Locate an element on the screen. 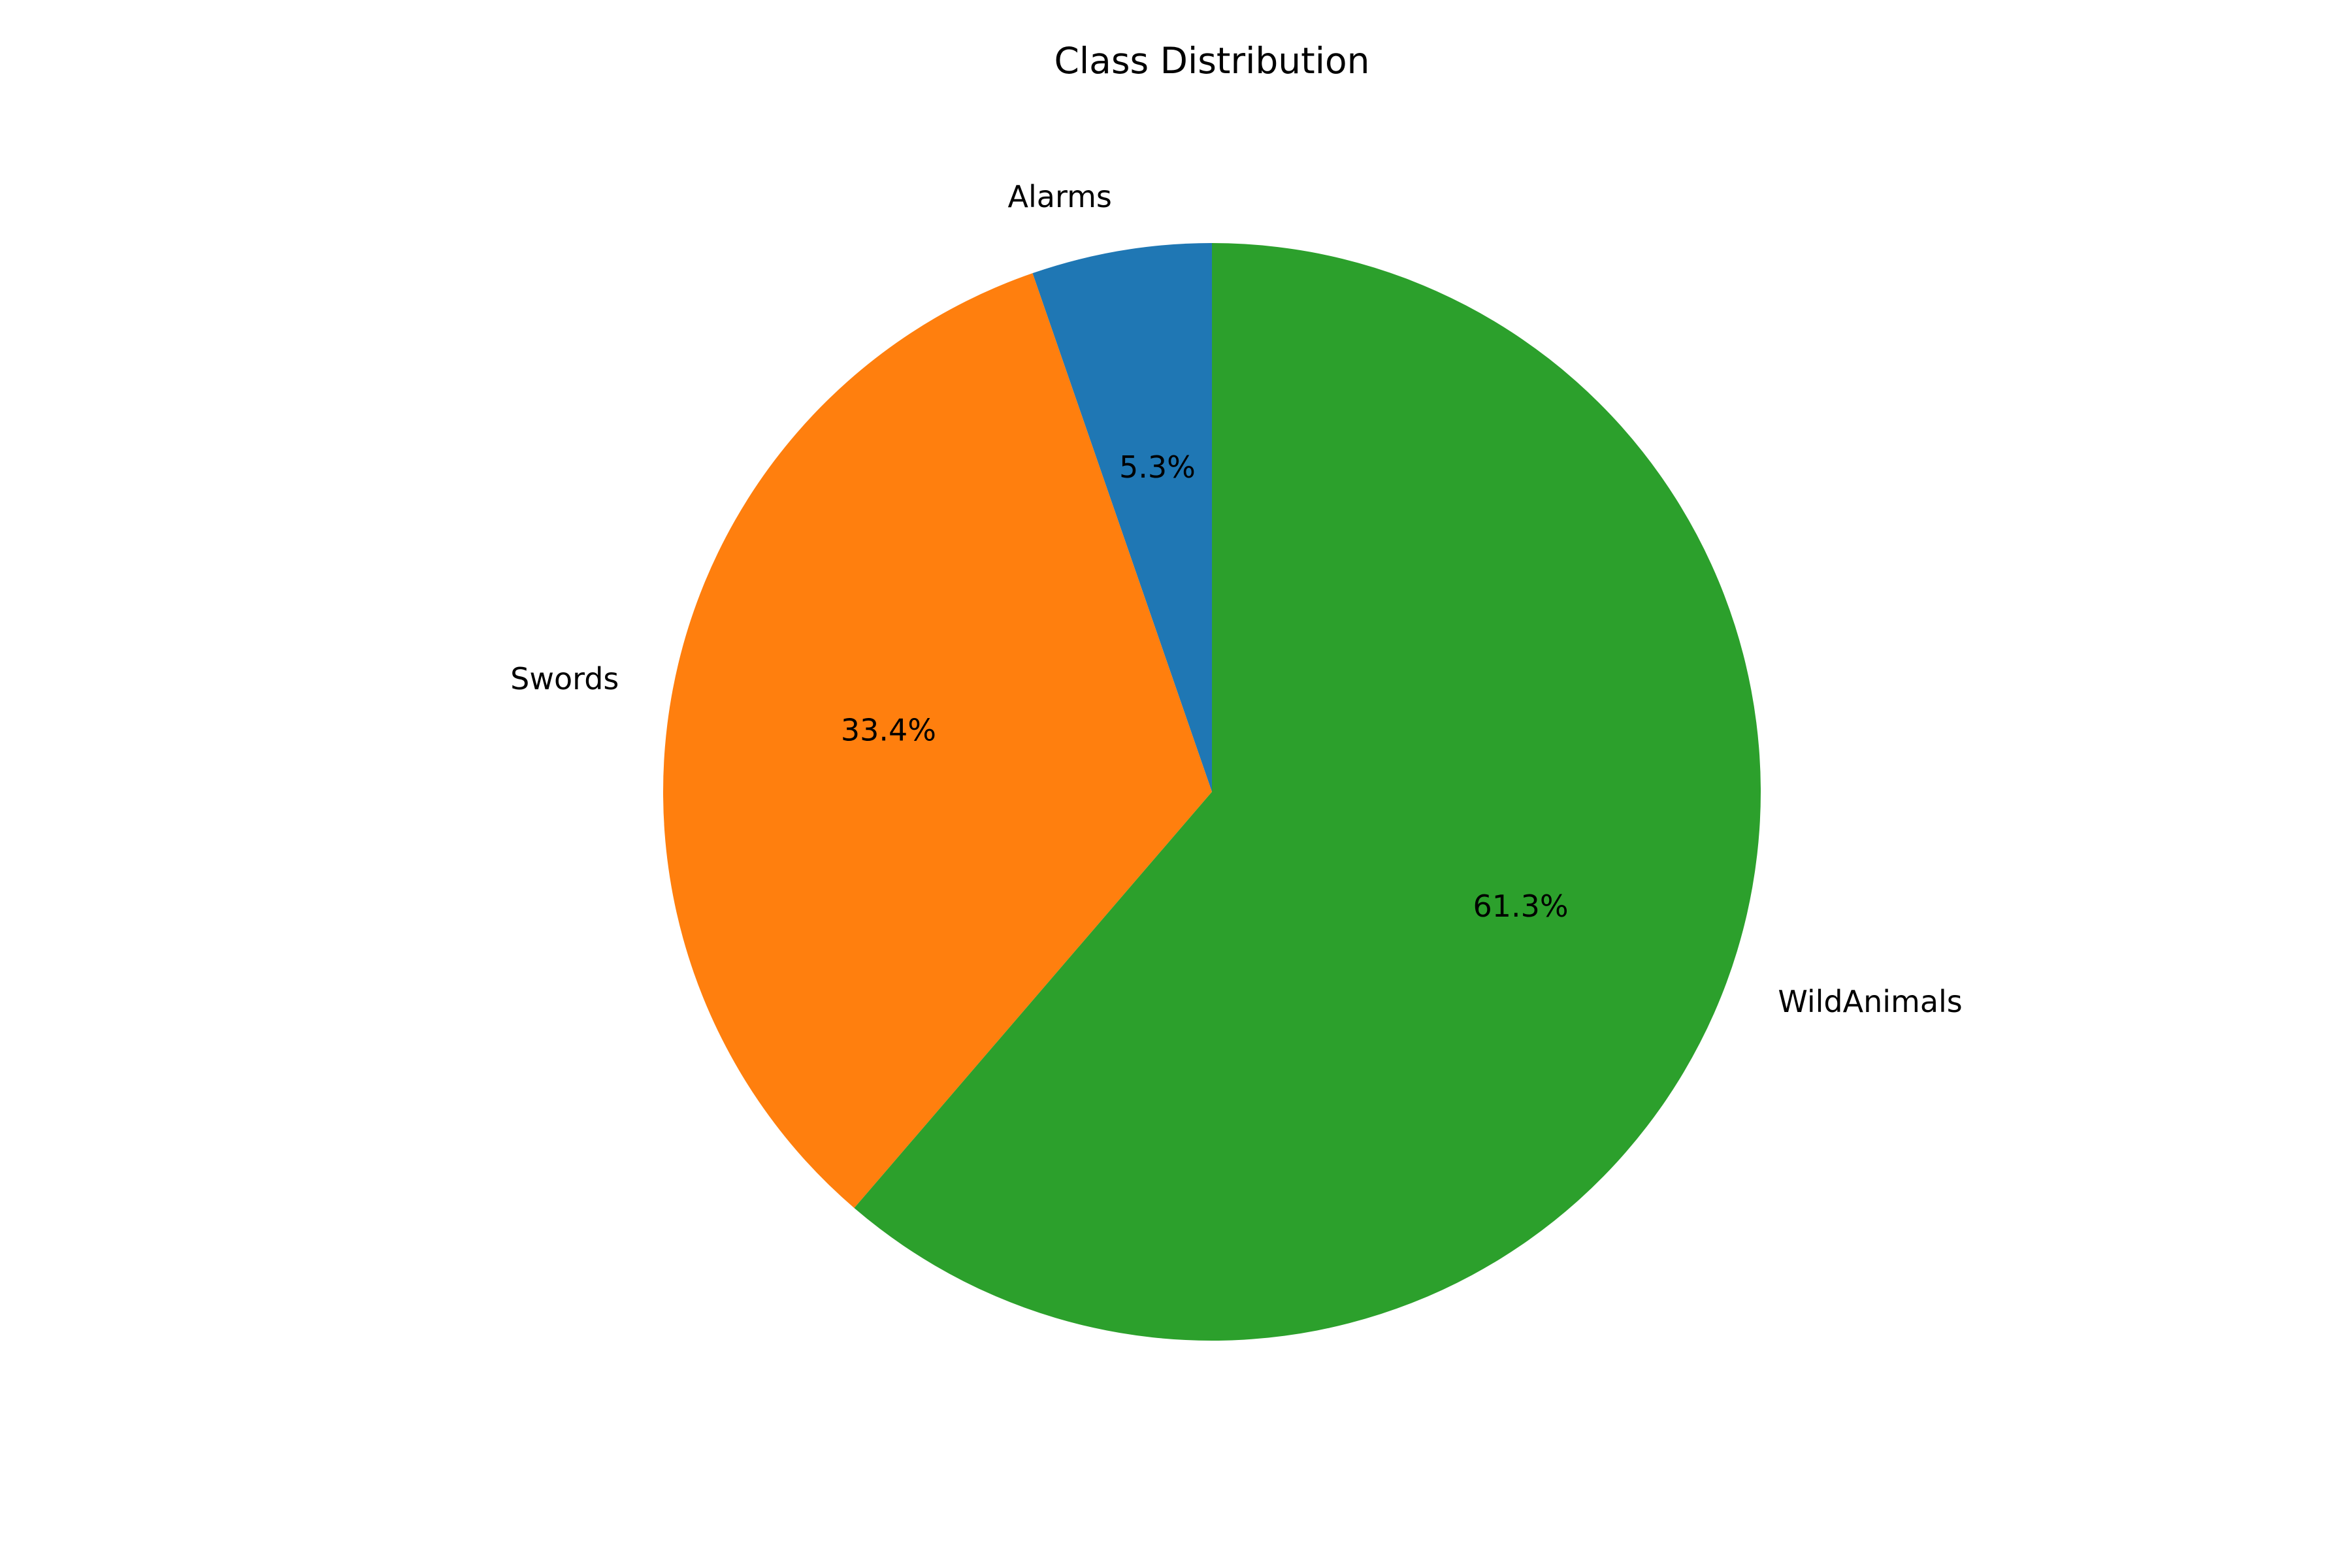 This screenshot has width=2352, height=1568. pie-slice-alarms is located at coordinates (1122, 517).